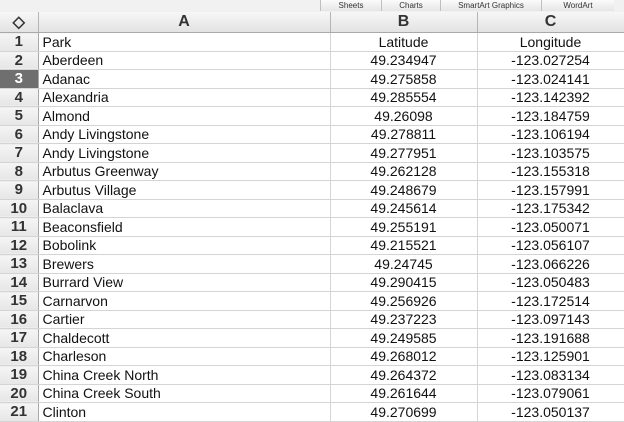 The width and height of the screenshot is (624, 422). Describe the element at coordinates (184, 79) in the screenshot. I see `cell-park: Adanac` at that location.